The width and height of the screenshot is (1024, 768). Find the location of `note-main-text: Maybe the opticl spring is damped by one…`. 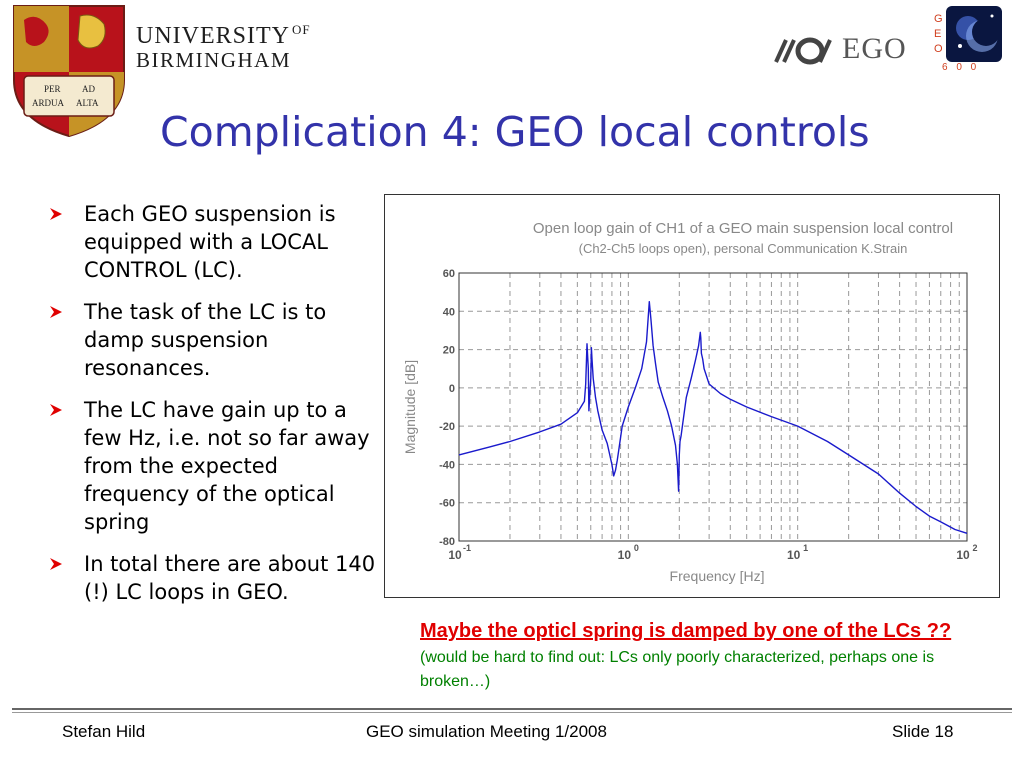

note-main-text: Maybe the opticl spring is damped by one… is located at coordinates (686, 631).